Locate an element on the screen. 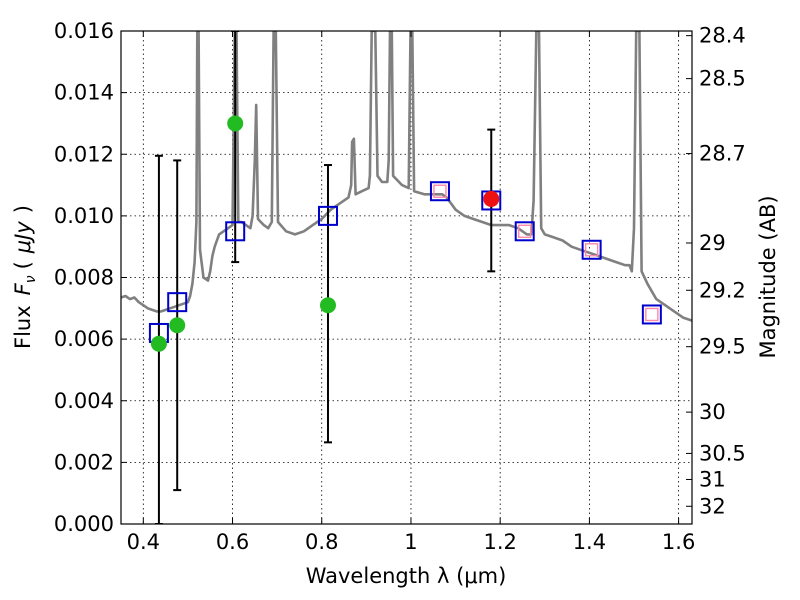 Image resolution: width=800 pixels, height=600 pixels. x-axis-title: Wavelength λ (μm) is located at coordinates (406, 576).